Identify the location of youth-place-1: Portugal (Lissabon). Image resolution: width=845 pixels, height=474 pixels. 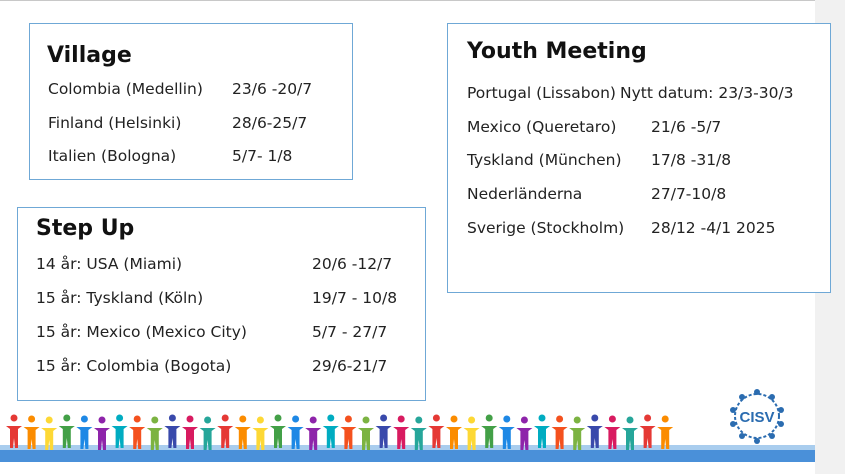
(541, 93).